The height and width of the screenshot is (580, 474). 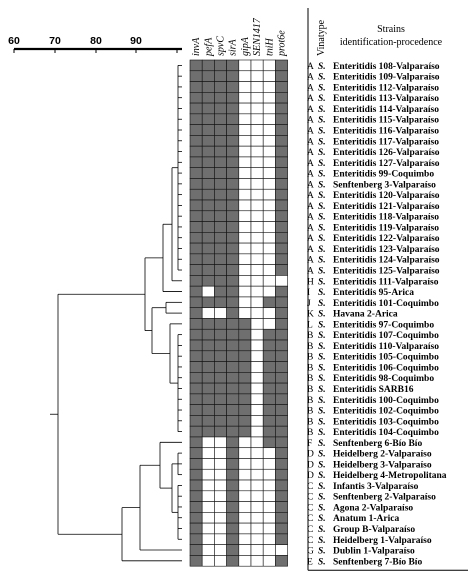 What do you see at coordinates (386, 422) in the screenshot?
I see `strain-name: Enteritidis 103-Coquimbo` at bounding box center [386, 422].